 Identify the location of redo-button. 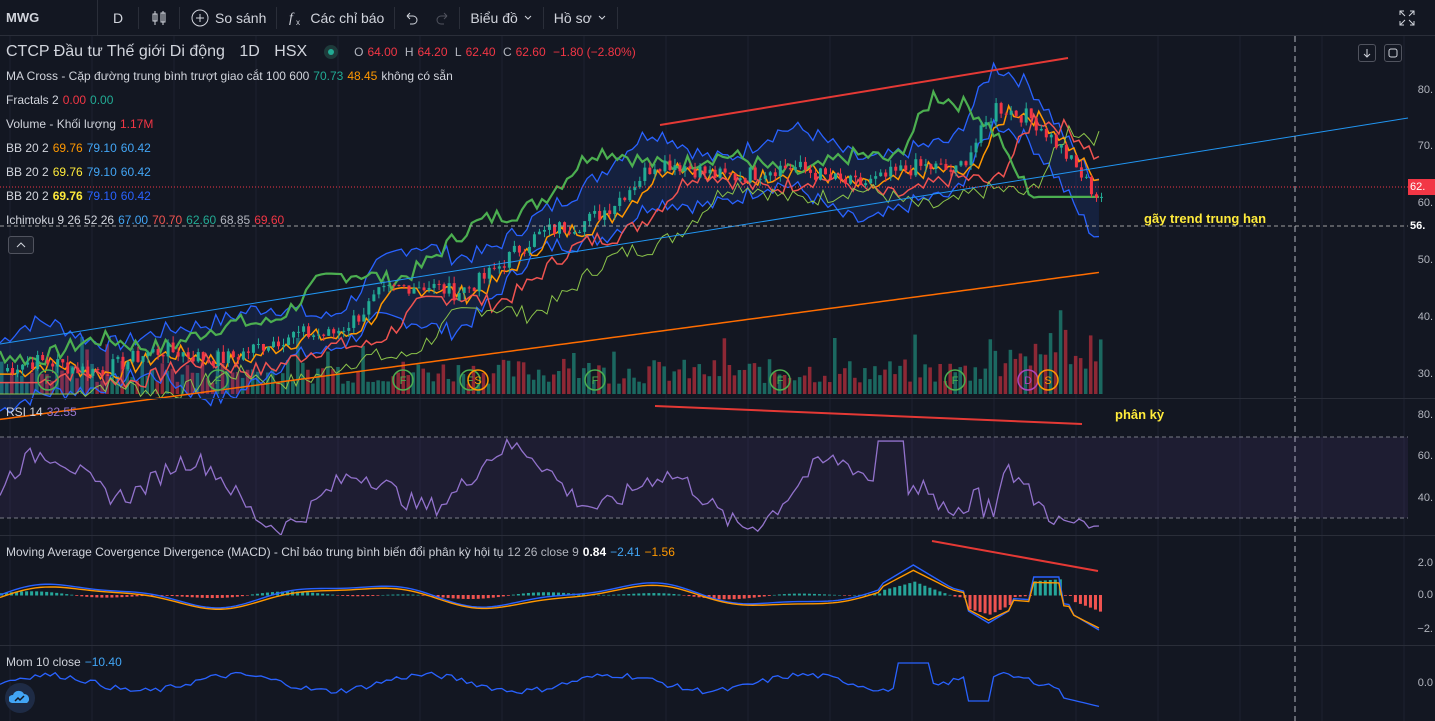
(443, 18).